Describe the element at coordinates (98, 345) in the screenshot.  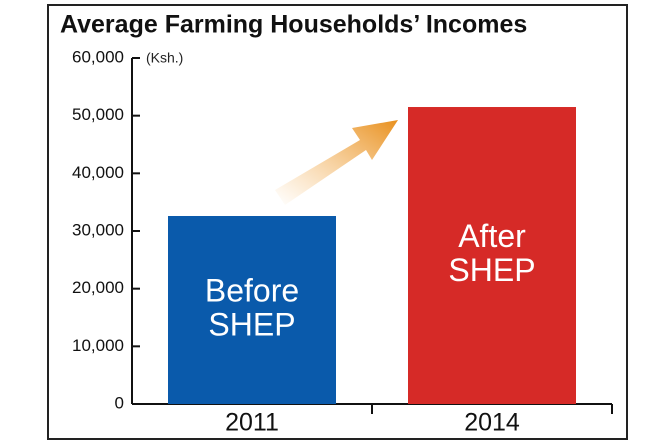
I see `y-tick-label: 10,000` at that location.